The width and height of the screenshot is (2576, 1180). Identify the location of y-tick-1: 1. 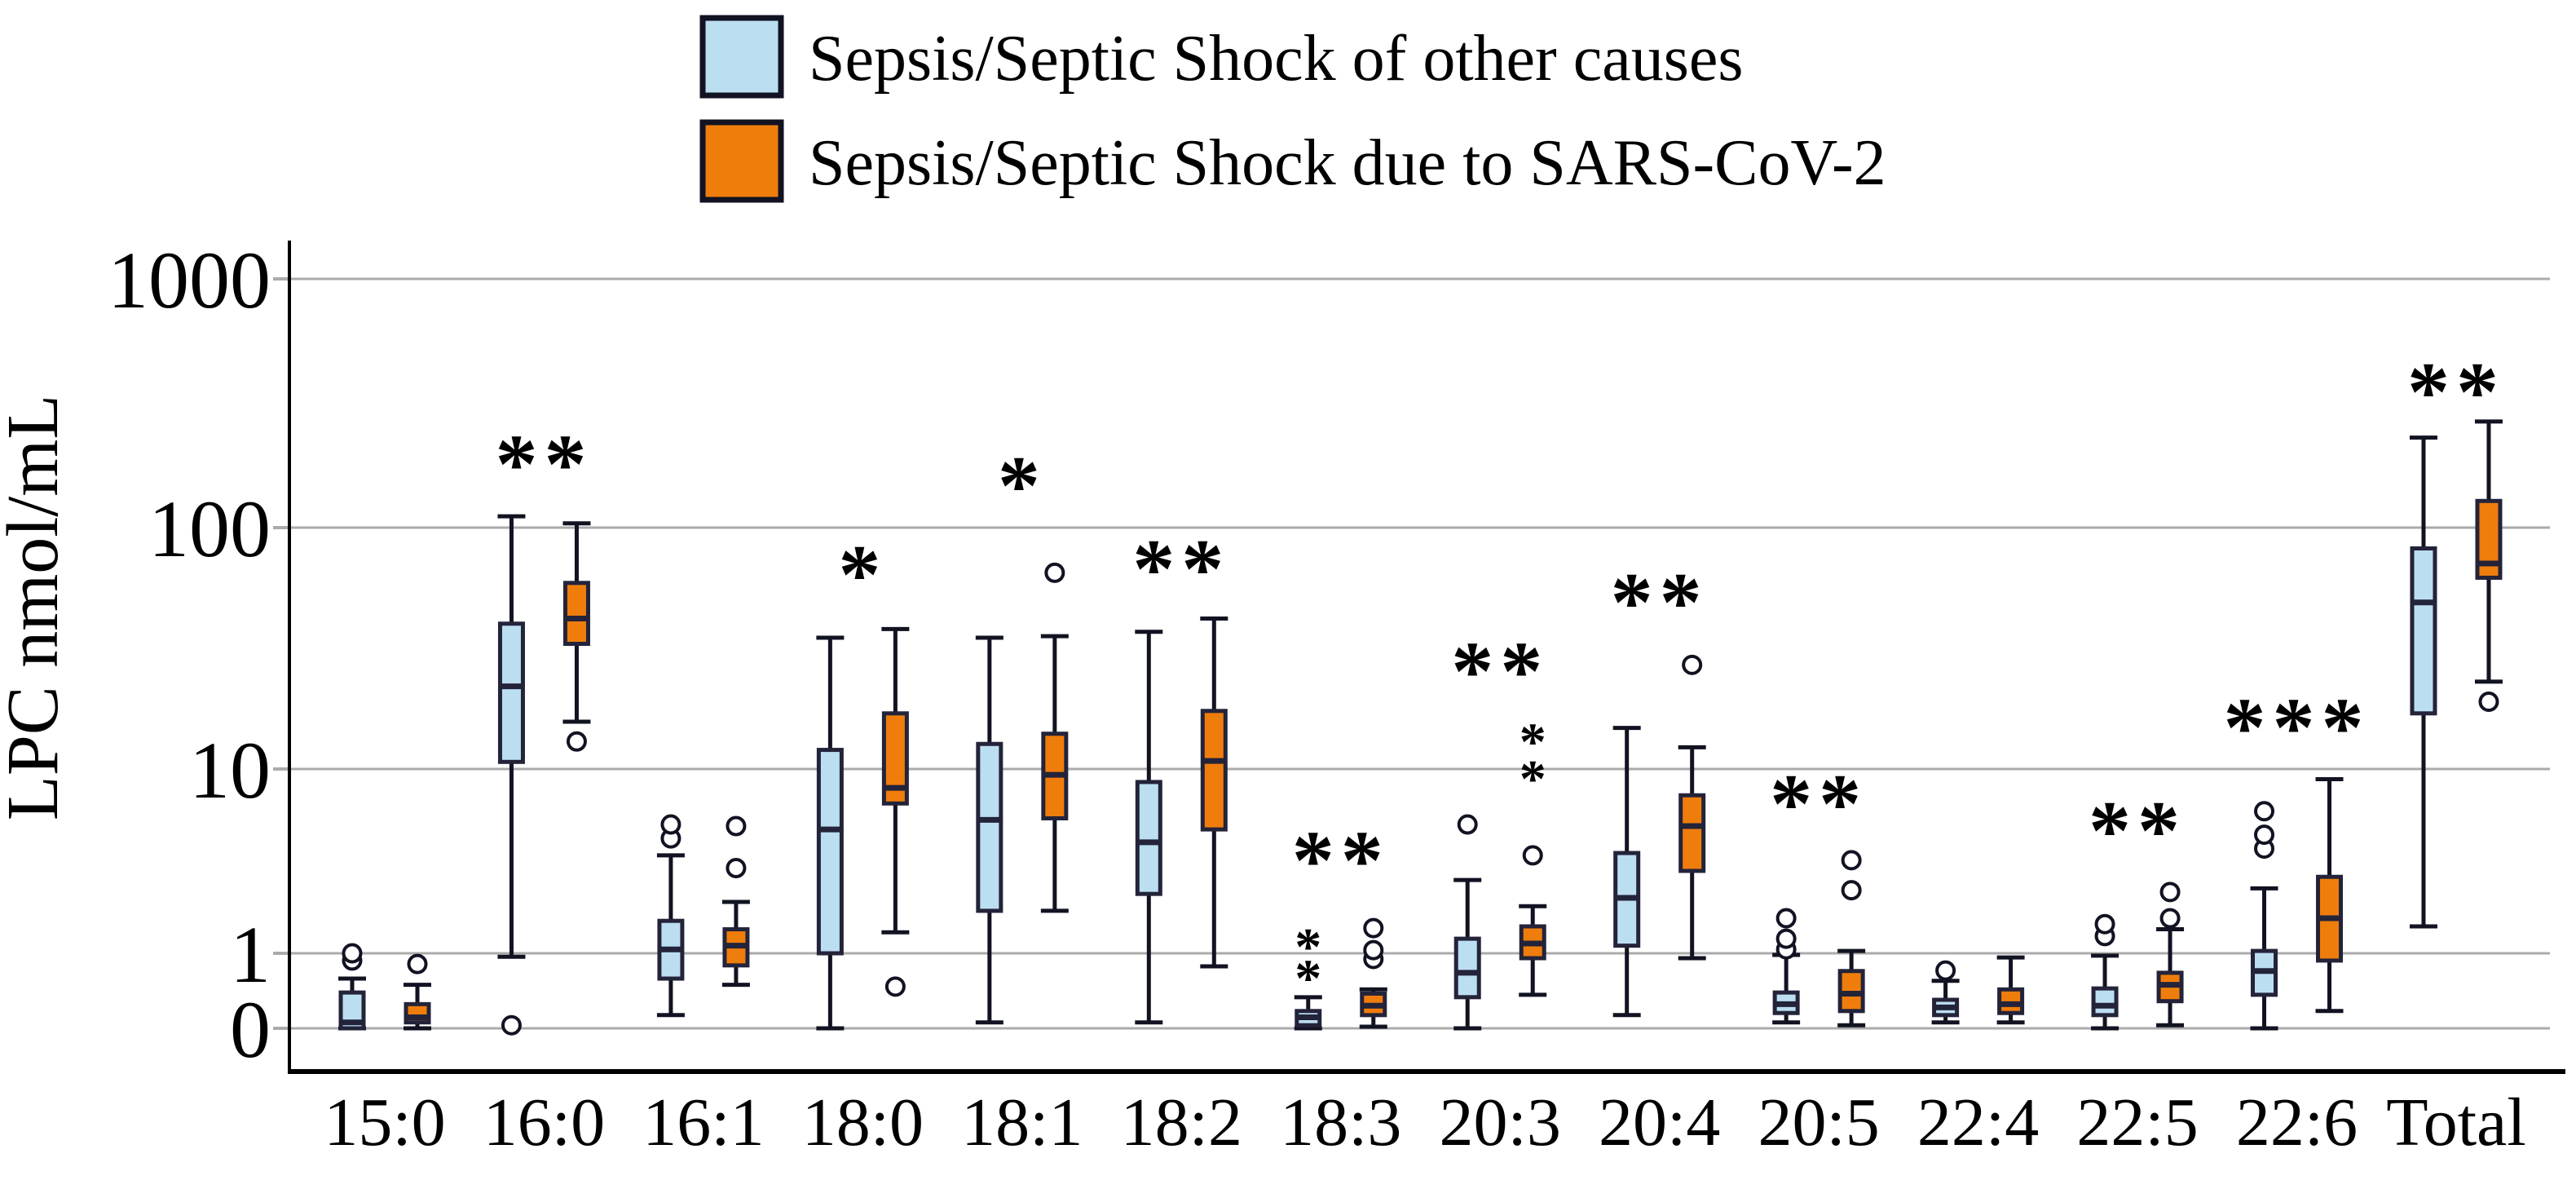
(250, 954).